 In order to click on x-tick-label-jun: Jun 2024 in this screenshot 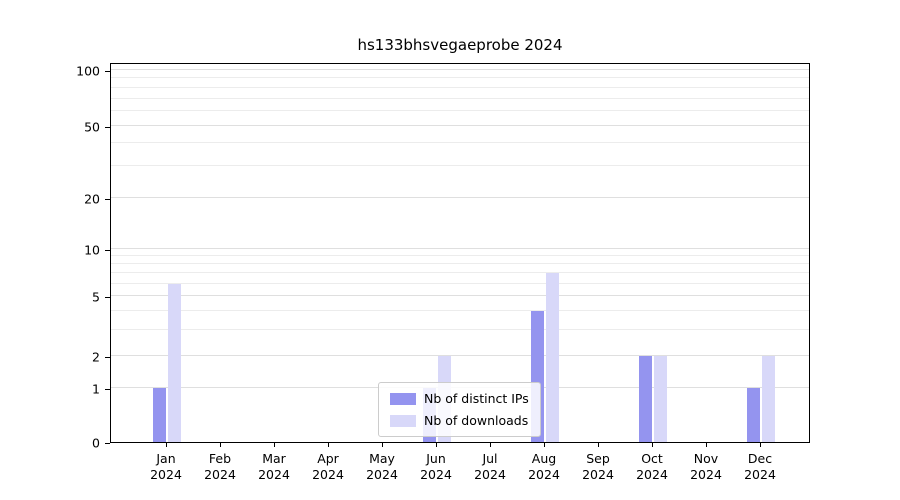, I will do `click(436, 467)`.